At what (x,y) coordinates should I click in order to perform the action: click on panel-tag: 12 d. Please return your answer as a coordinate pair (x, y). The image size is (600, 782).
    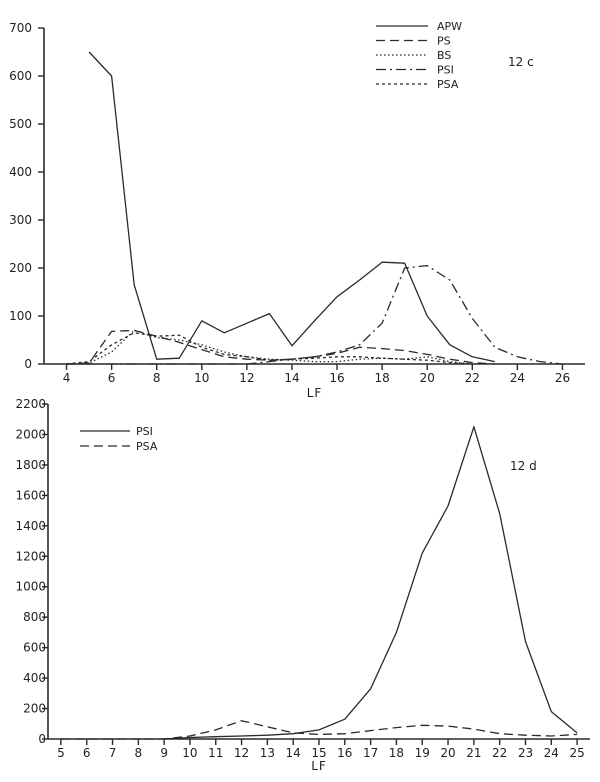
    Looking at the image, I should click on (523, 466).